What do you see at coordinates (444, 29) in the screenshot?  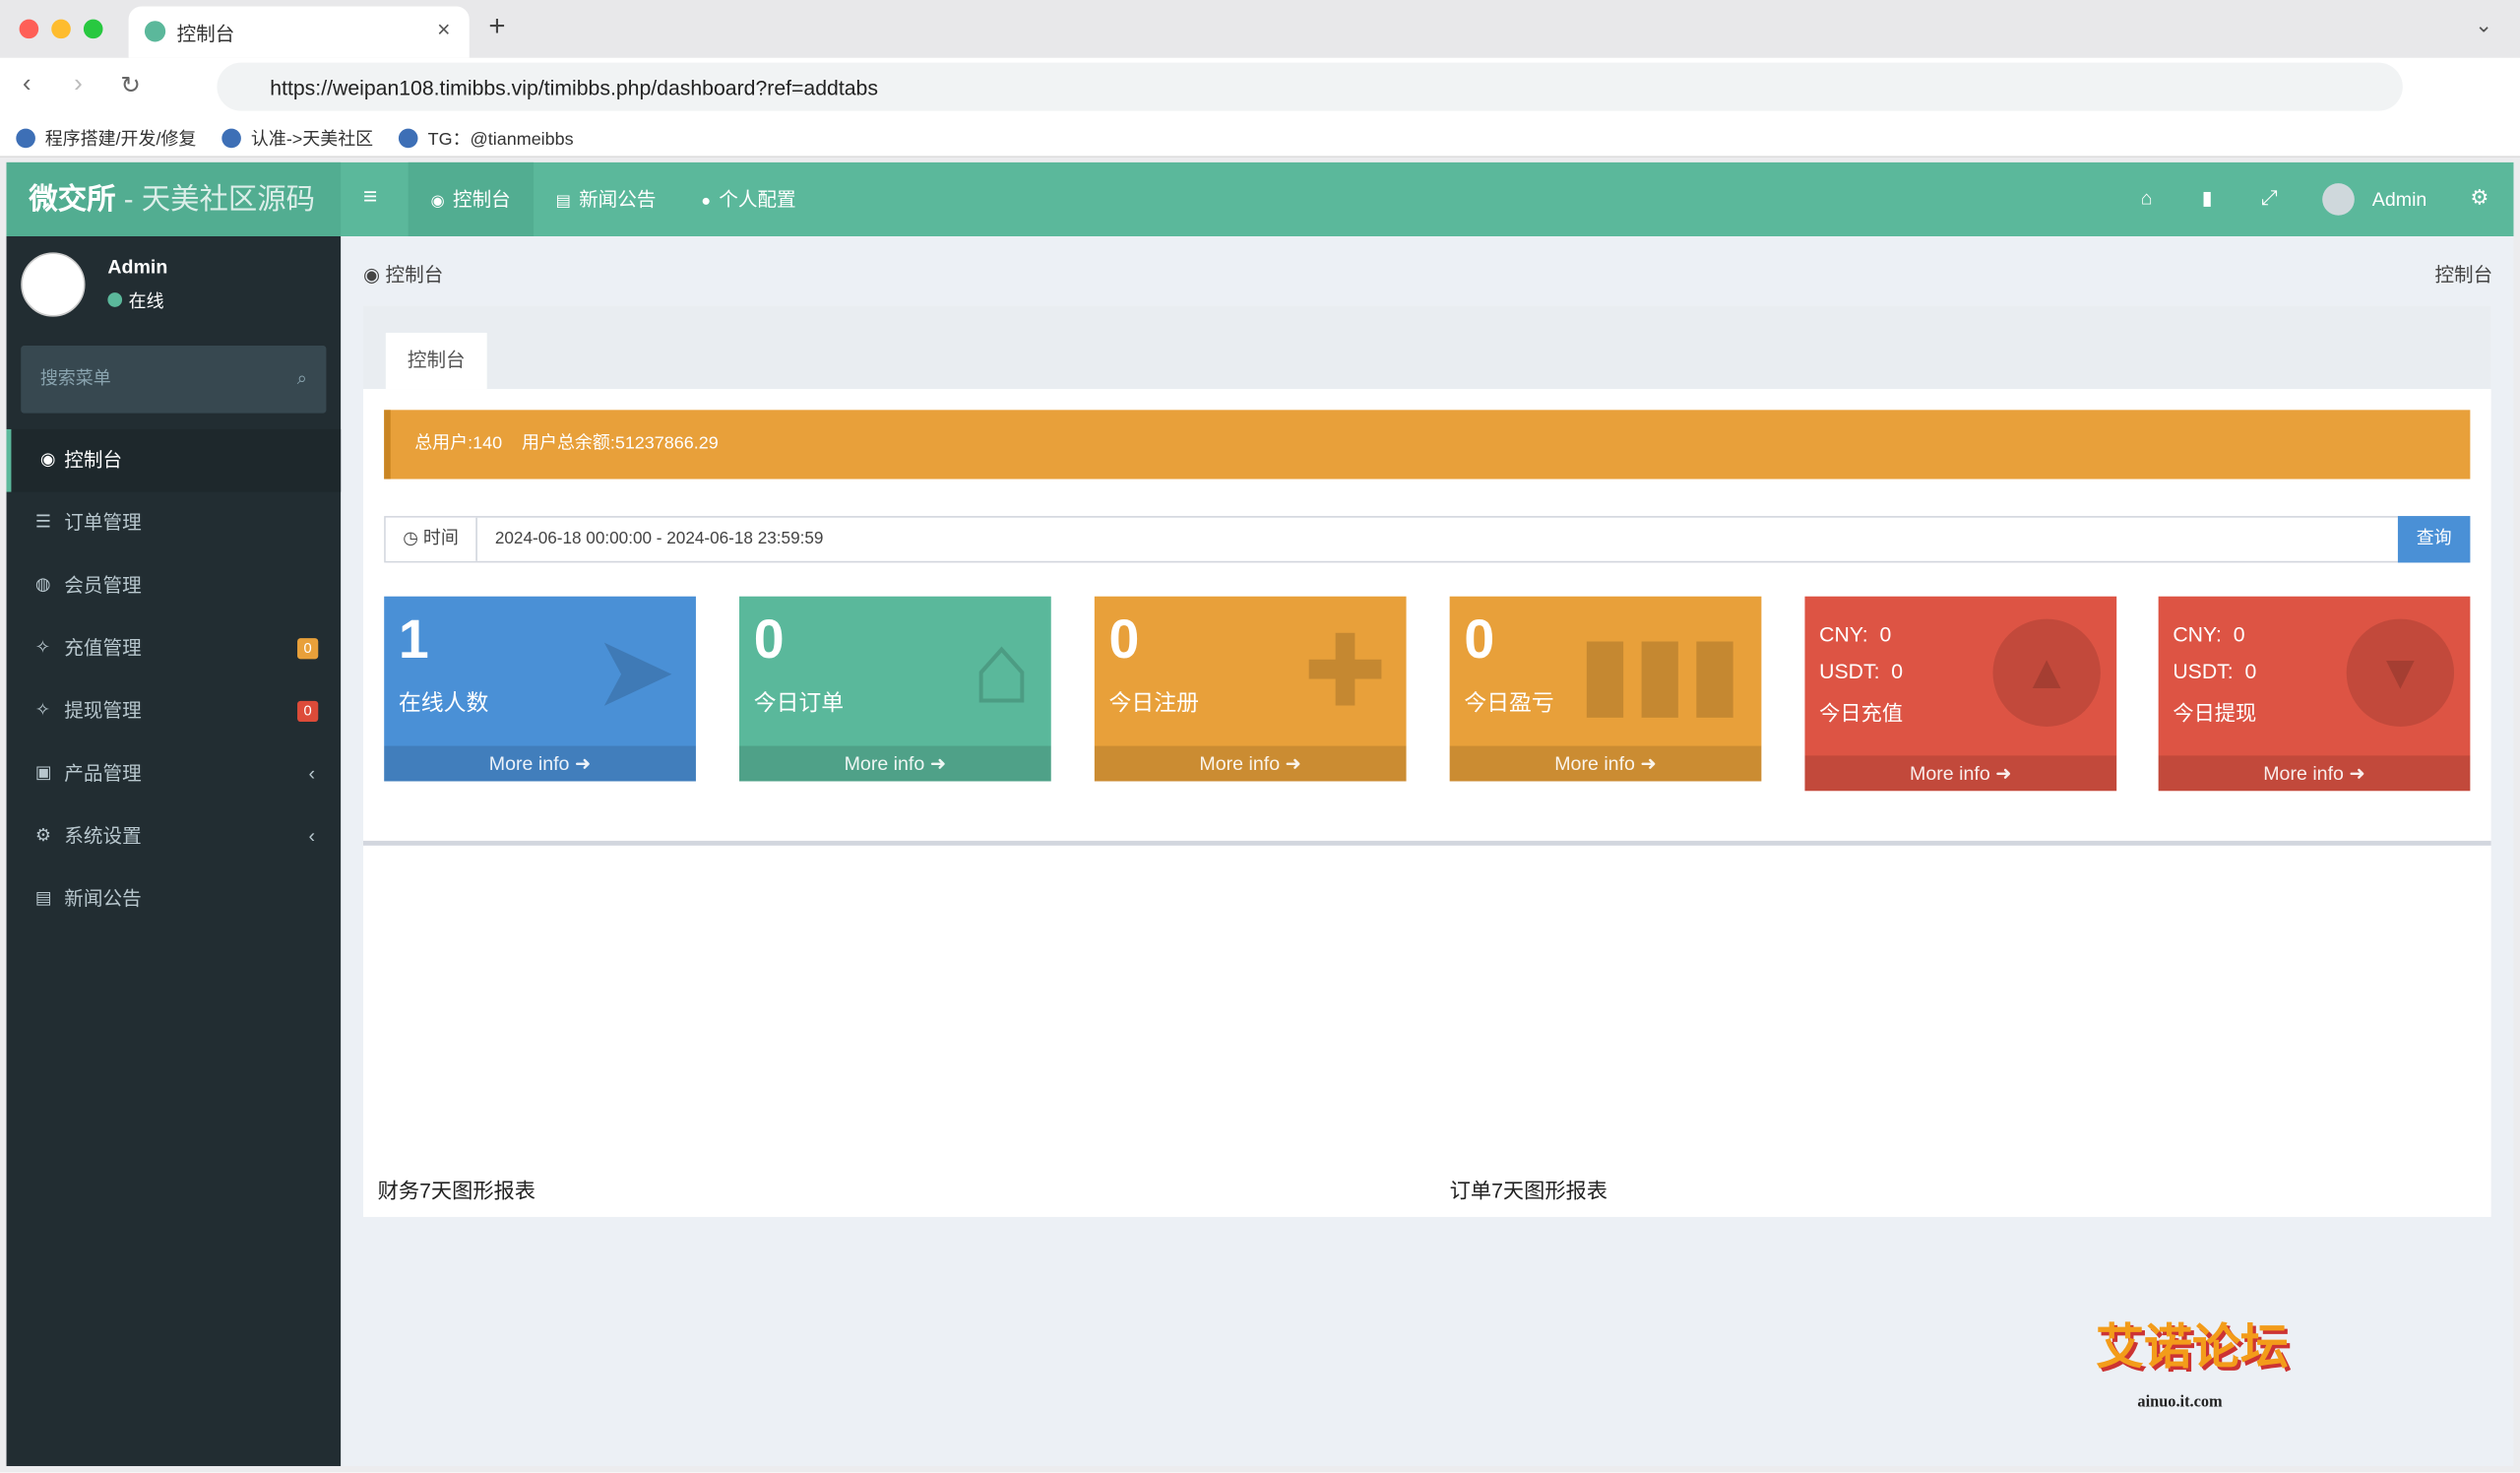 I see `tab-close: ×` at bounding box center [444, 29].